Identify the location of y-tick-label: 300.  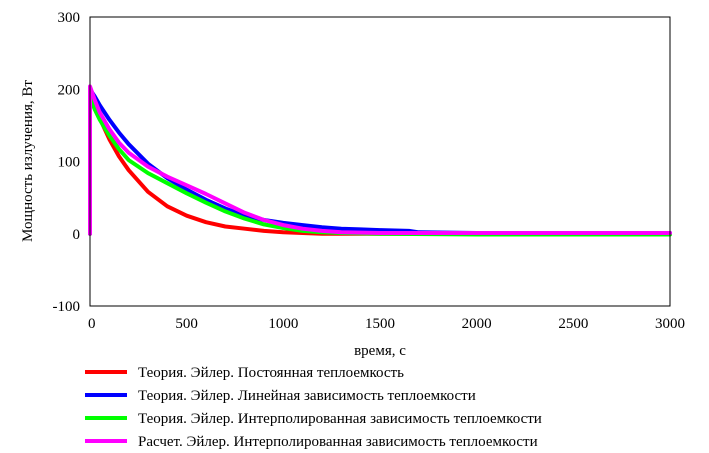
(69, 18).